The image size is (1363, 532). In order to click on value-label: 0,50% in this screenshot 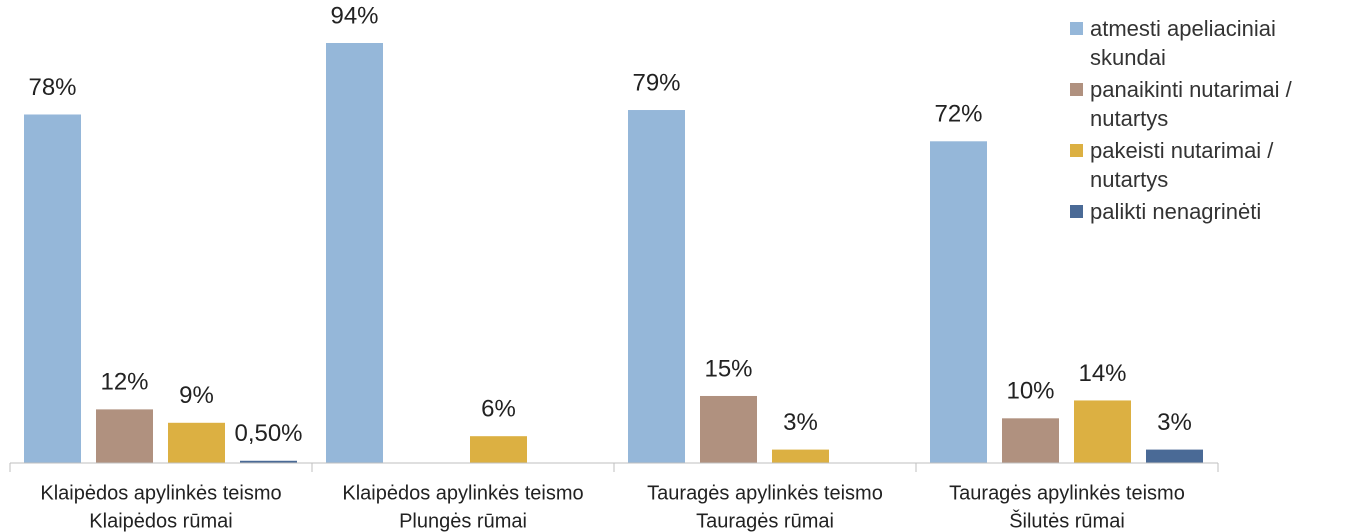, I will do `click(268, 433)`.